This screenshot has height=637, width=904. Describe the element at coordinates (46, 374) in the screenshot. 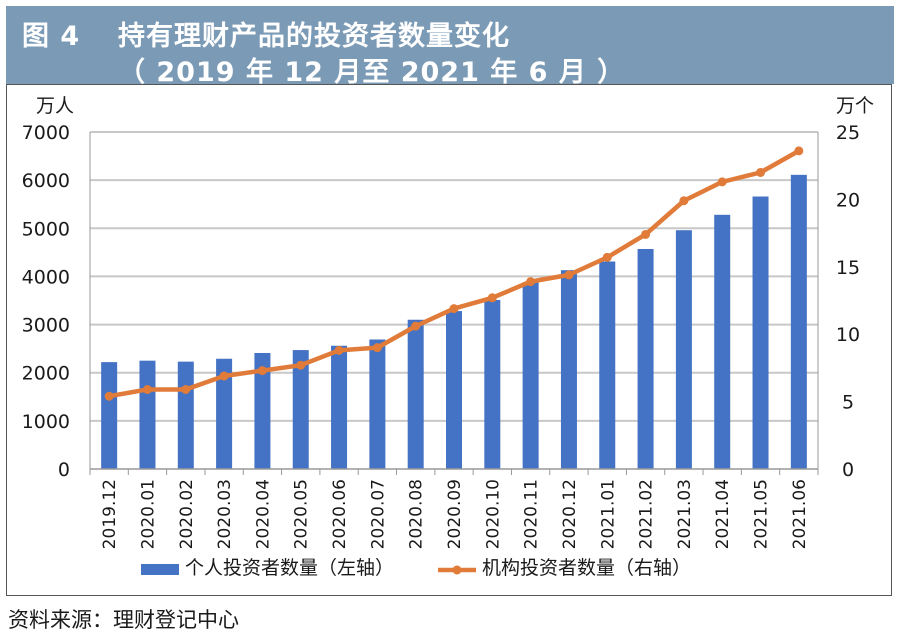

I see `left-tick-label: 2000` at that location.